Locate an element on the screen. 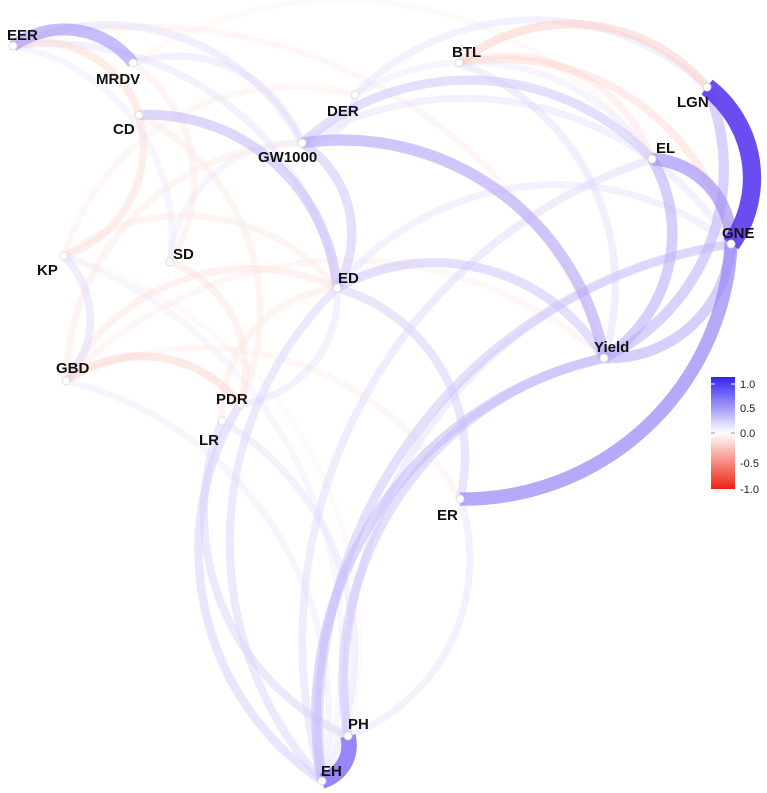  node-label: PDR is located at coordinates (232, 399).